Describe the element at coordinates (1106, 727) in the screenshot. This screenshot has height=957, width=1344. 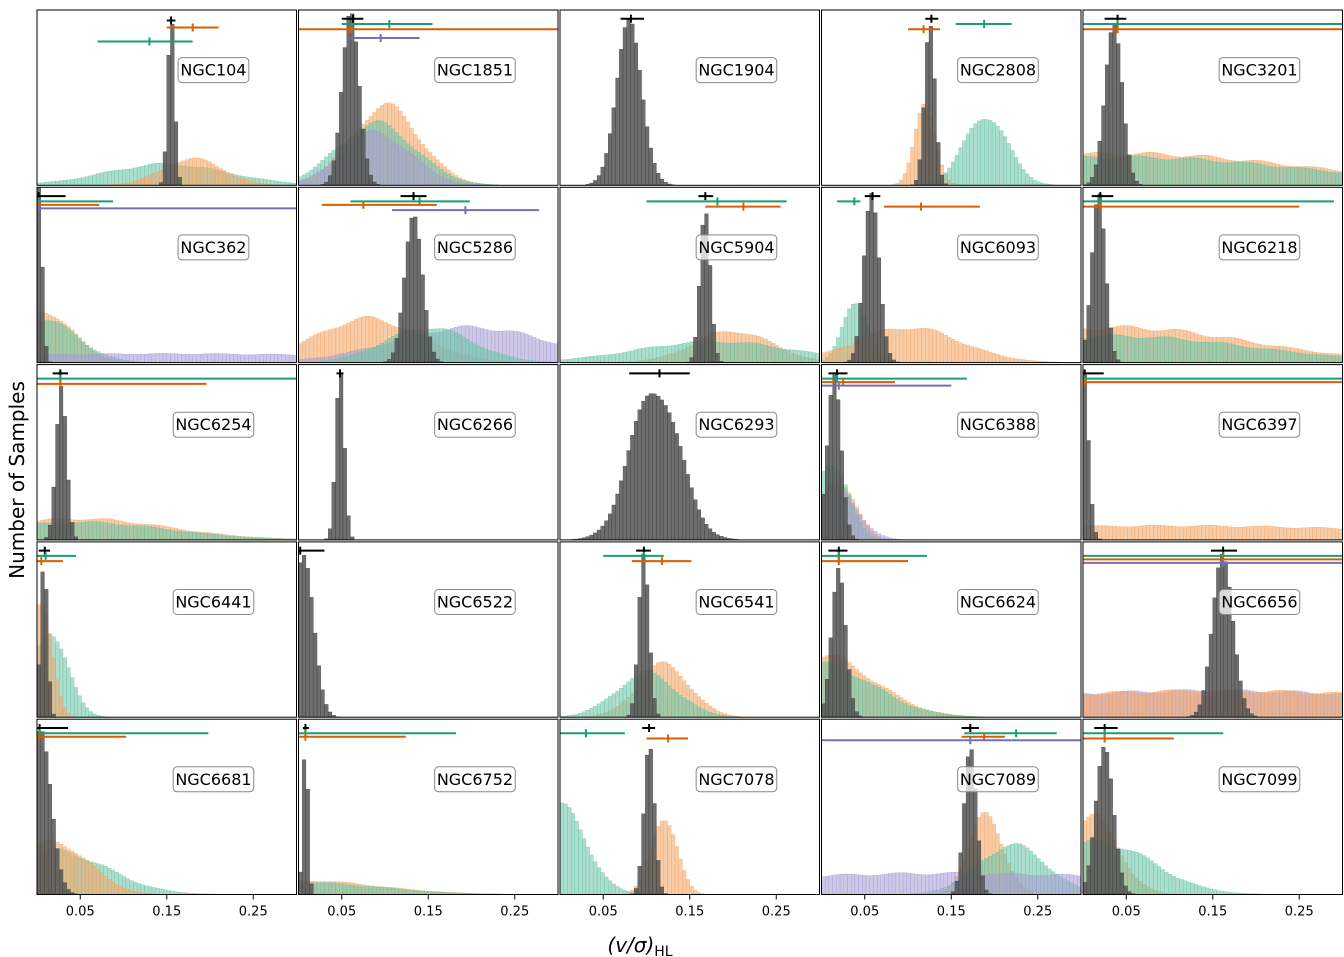
I see `errorbar-black` at that location.